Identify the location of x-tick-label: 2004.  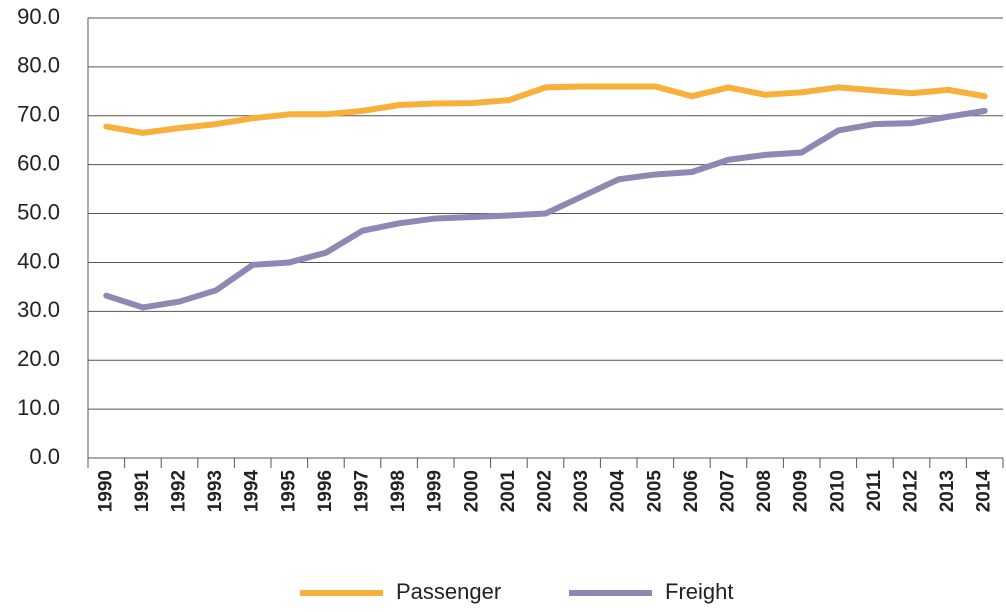
(618, 491).